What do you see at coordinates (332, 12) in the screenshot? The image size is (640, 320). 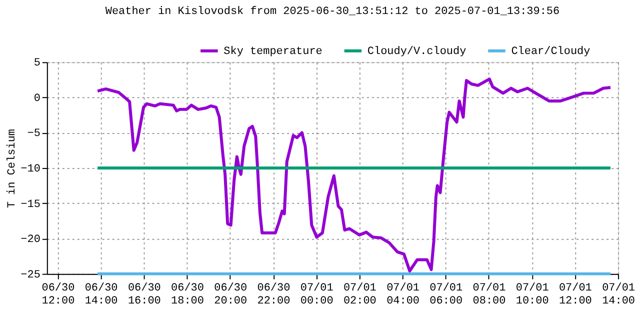 I see `chart-title: Weather in Kislovodsk from 2025-06-30_13:51:12 to 2025-07-01_13:39:56` at bounding box center [332, 12].